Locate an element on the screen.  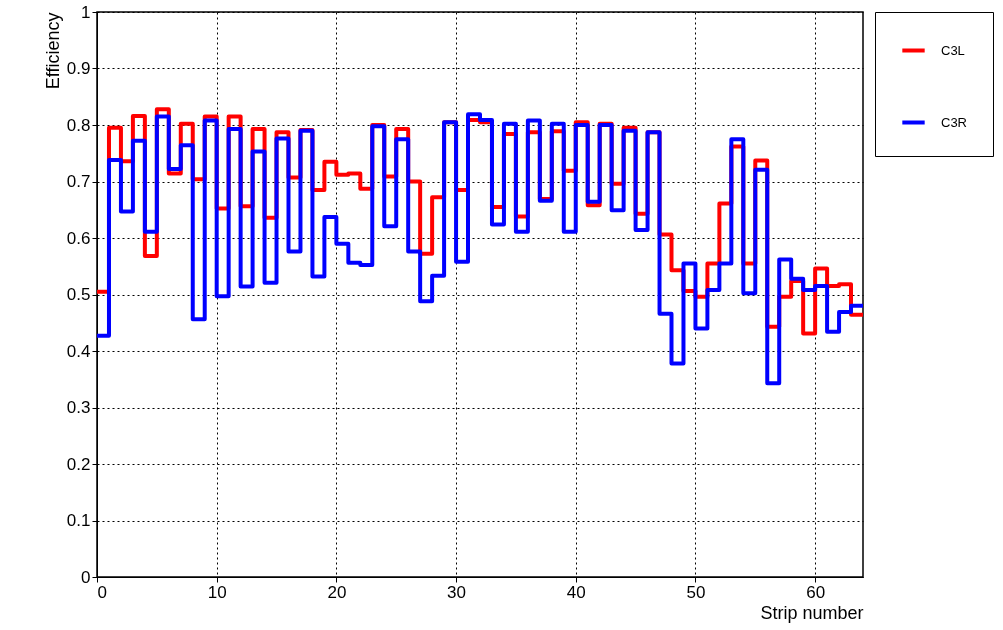
y-tick-label: 0.5 is located at coordinates (78, 294).